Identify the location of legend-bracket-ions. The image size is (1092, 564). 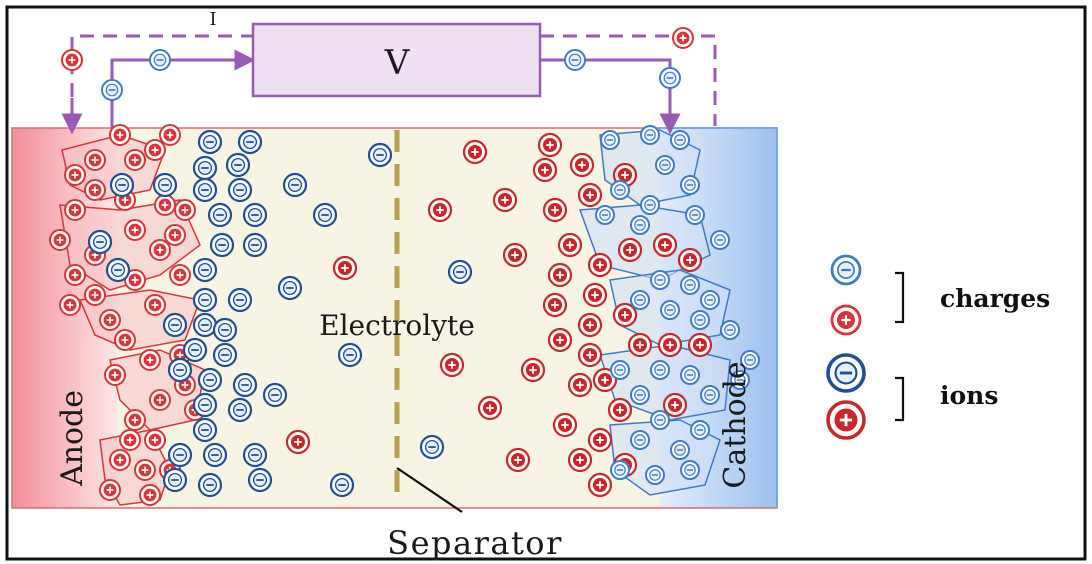
(900, 399).